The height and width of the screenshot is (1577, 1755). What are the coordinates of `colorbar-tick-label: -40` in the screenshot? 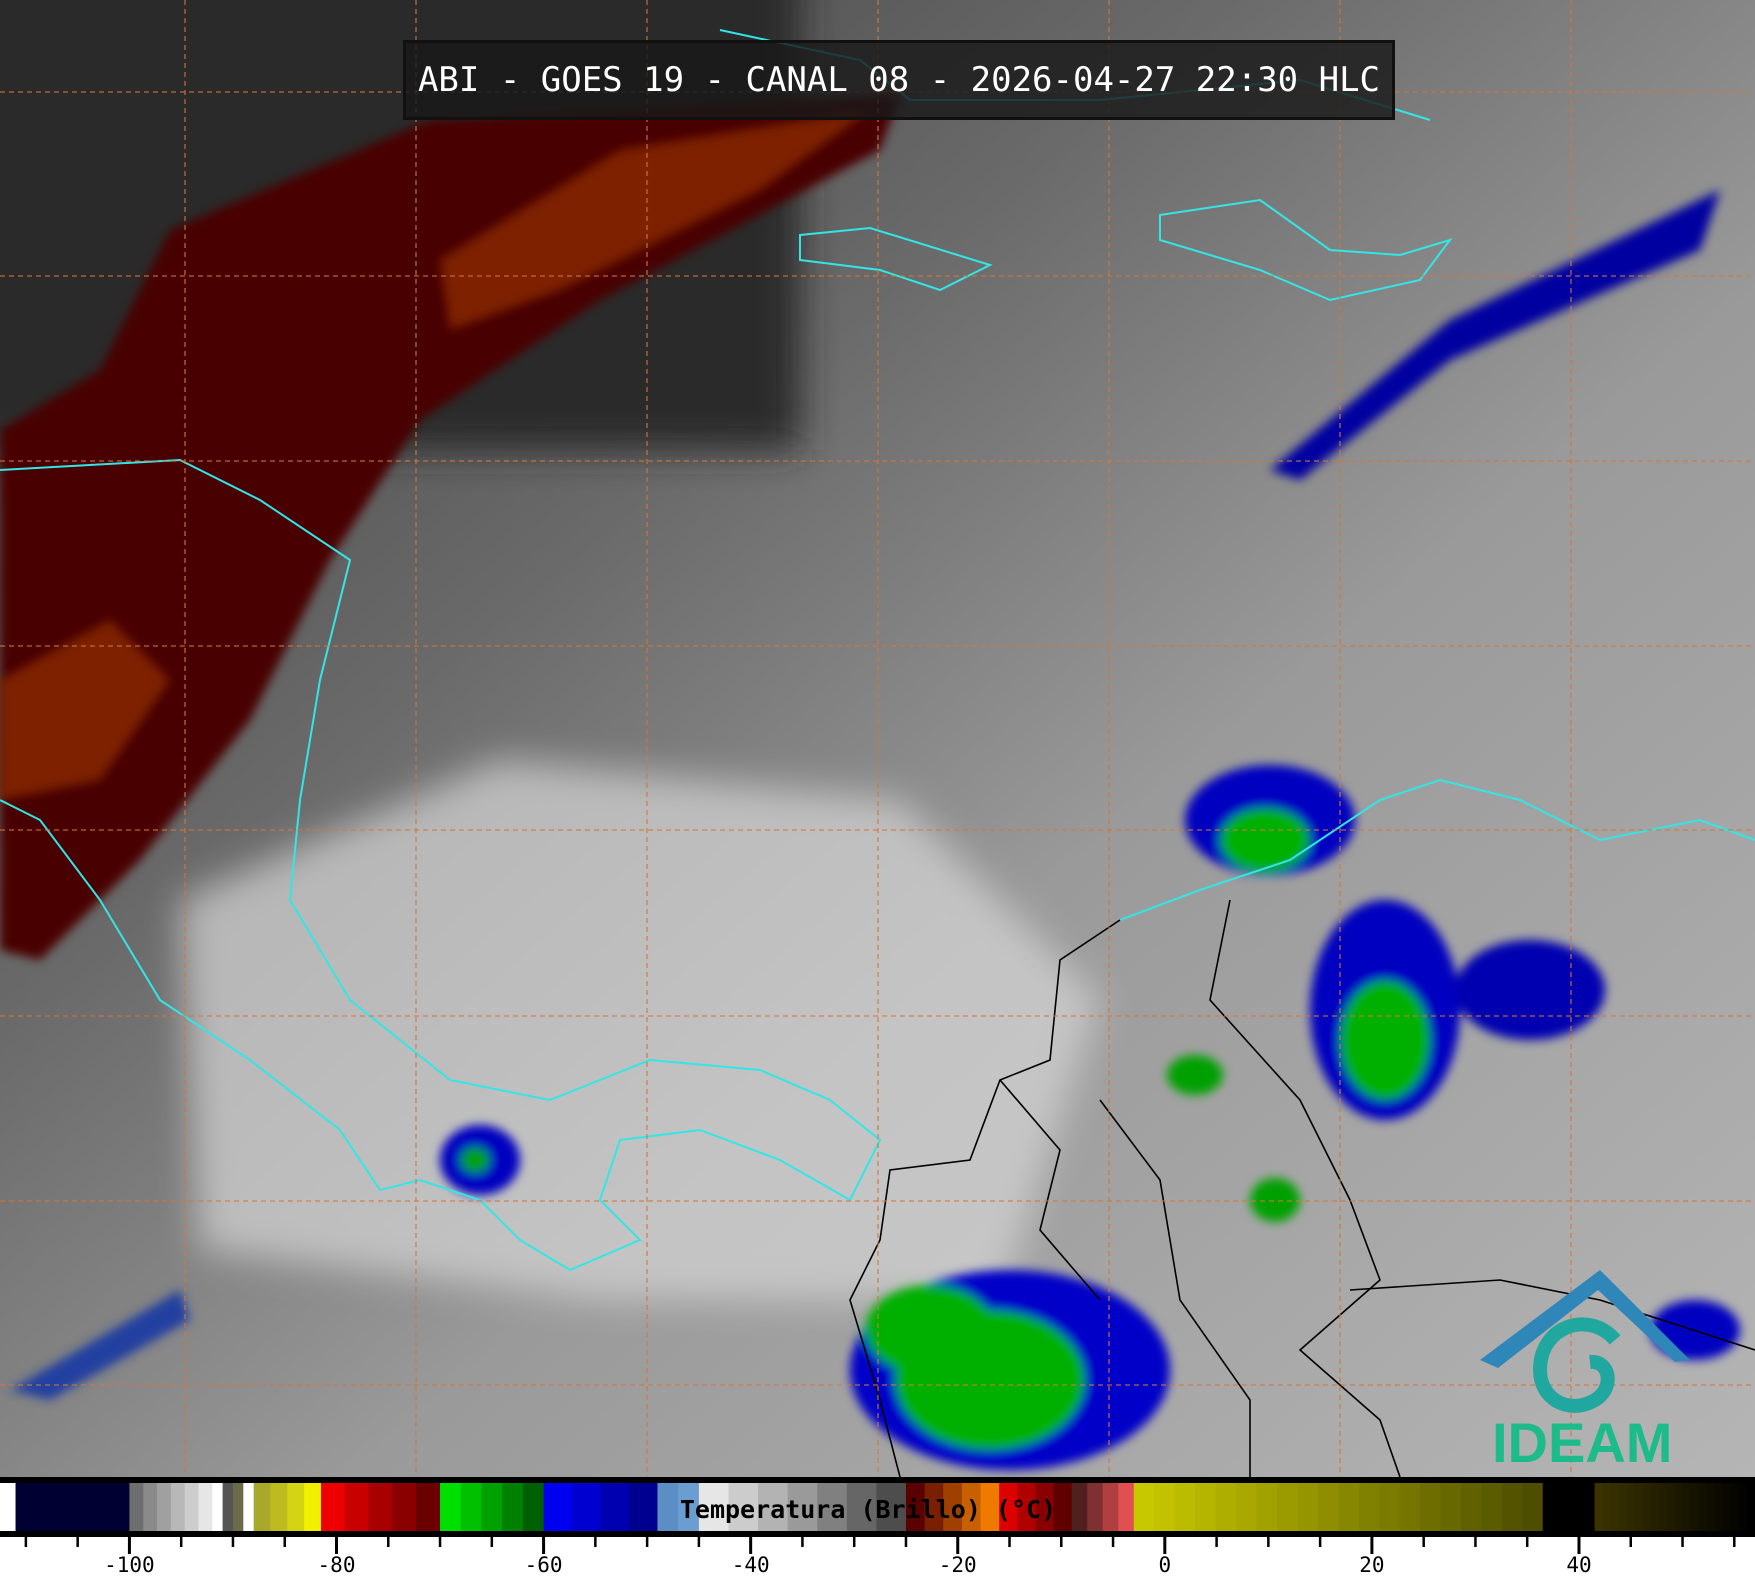 It's located at (751, 1565).